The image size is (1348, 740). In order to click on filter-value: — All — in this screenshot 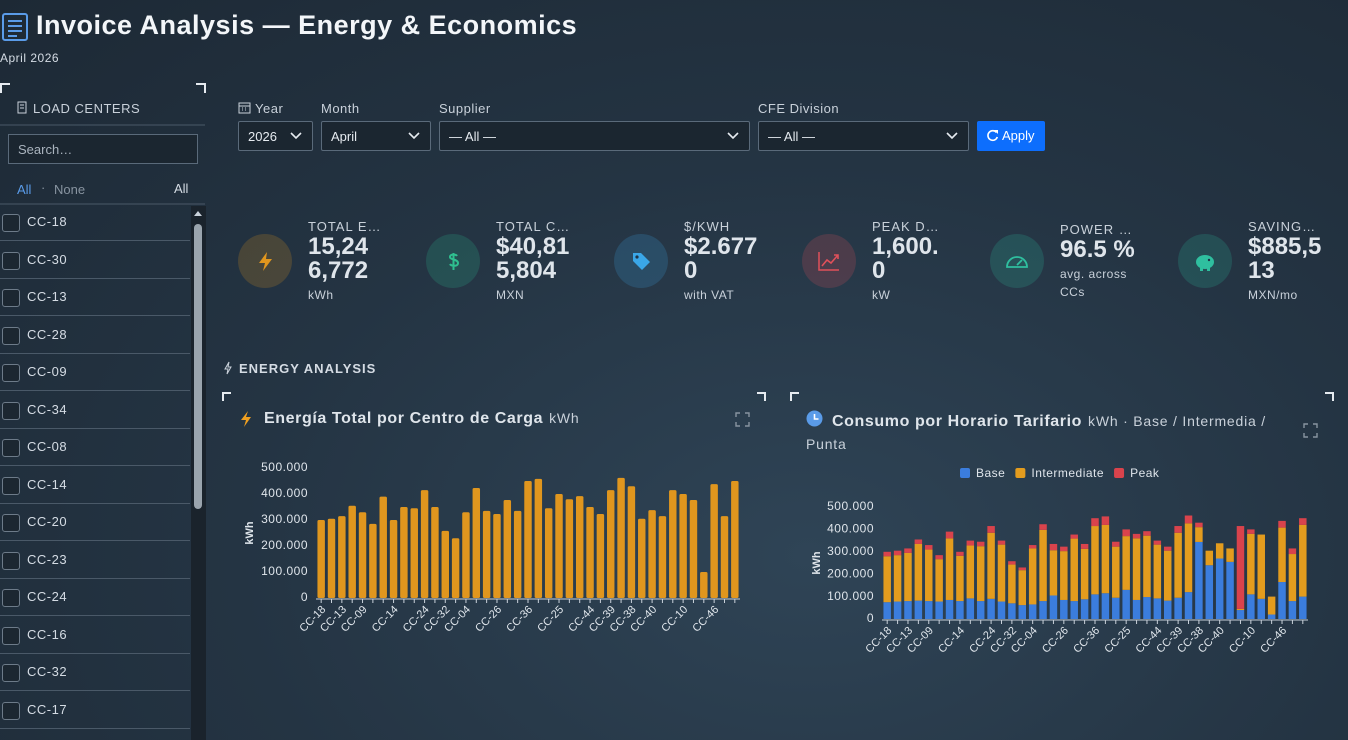, I will do `click(472, 136)`.